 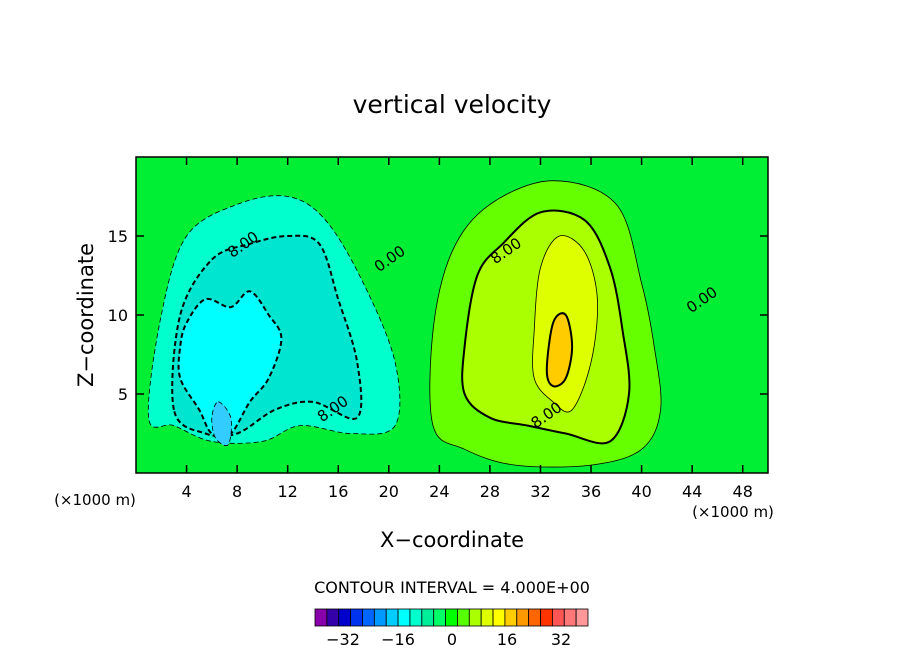 I want to click on colorbar, so click(x=451, y=617).